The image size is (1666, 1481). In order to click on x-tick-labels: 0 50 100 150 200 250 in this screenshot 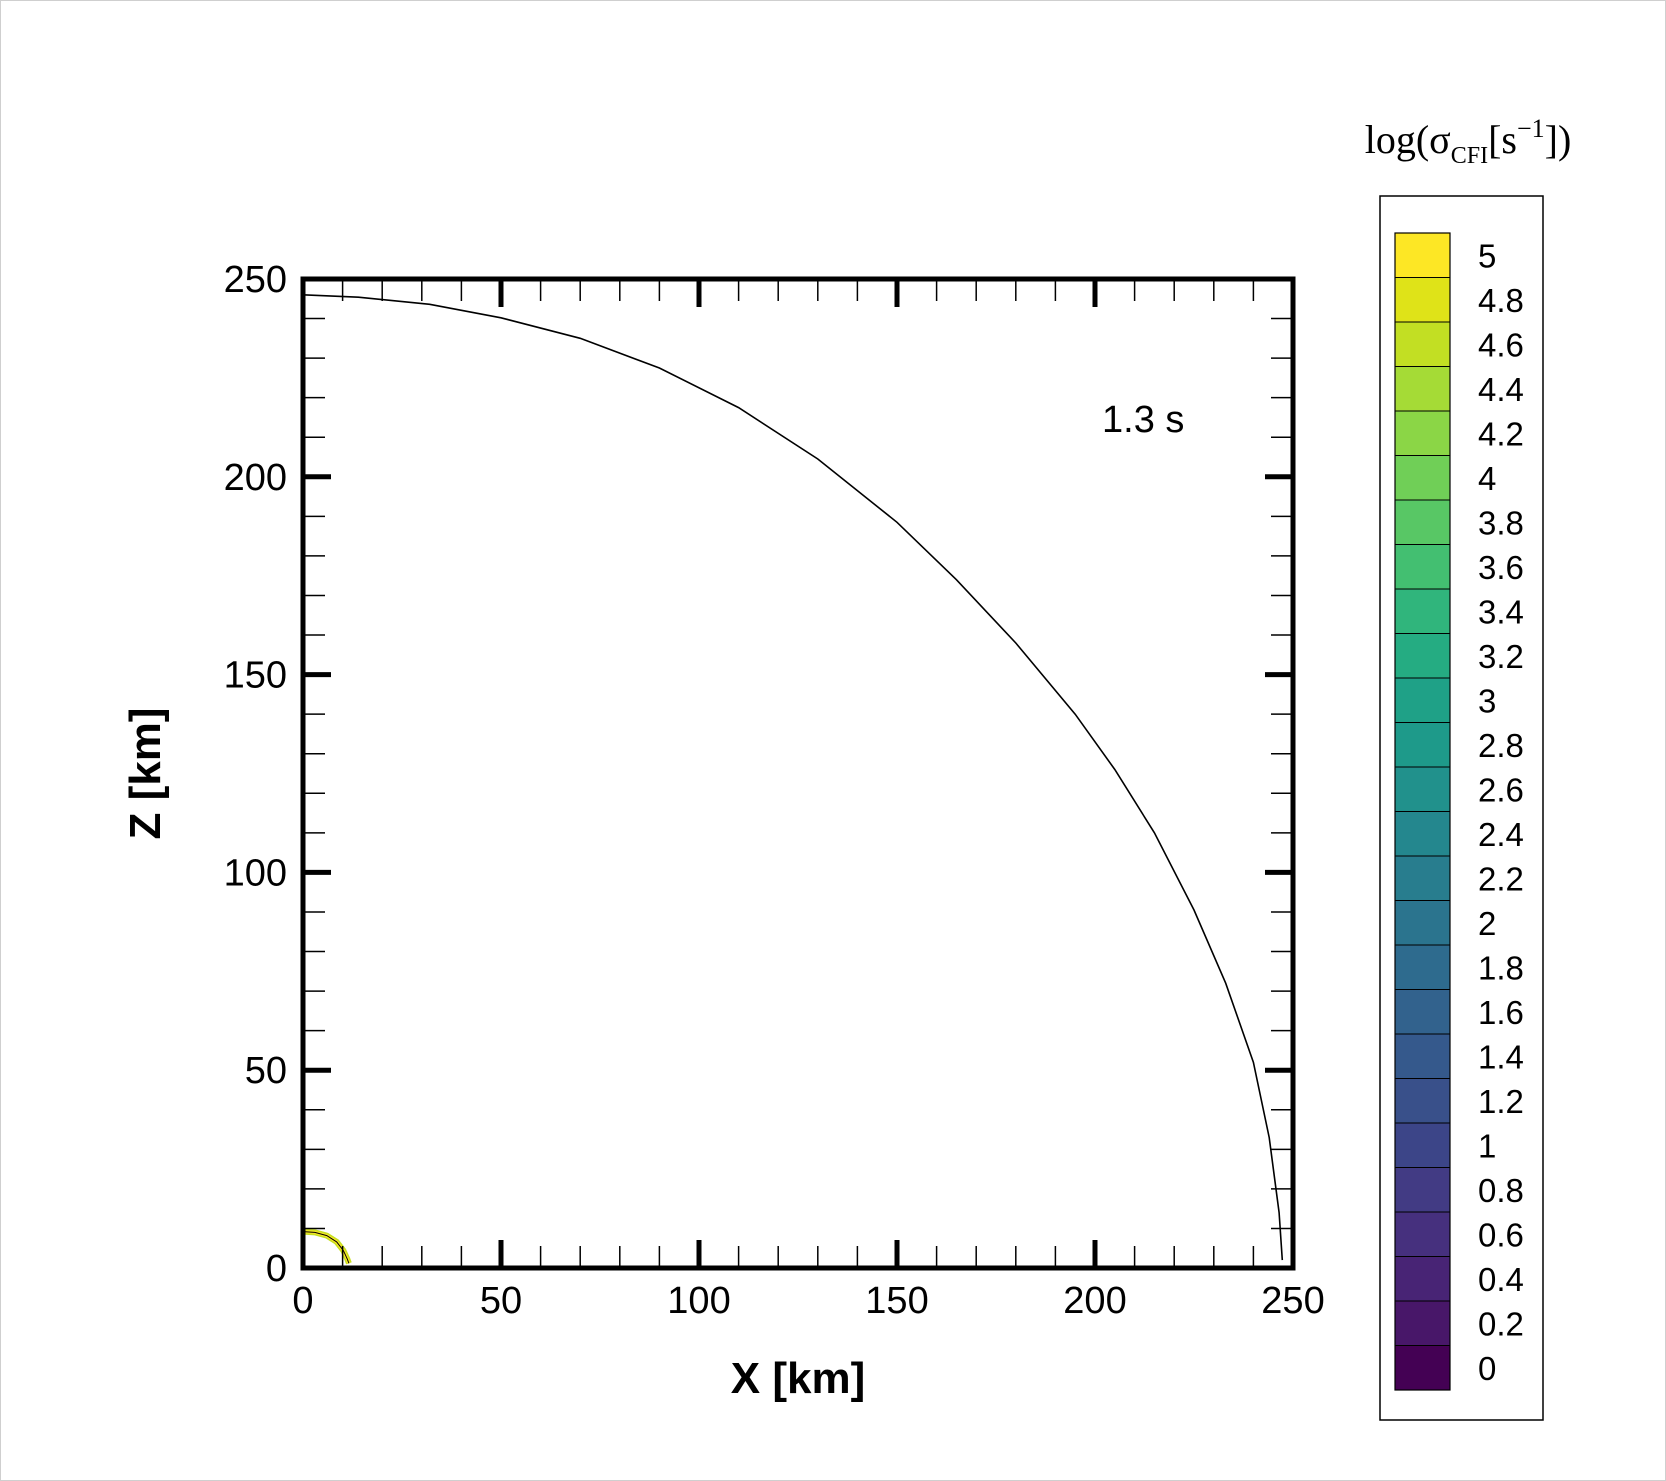, I will do `click(808, 1301)`.